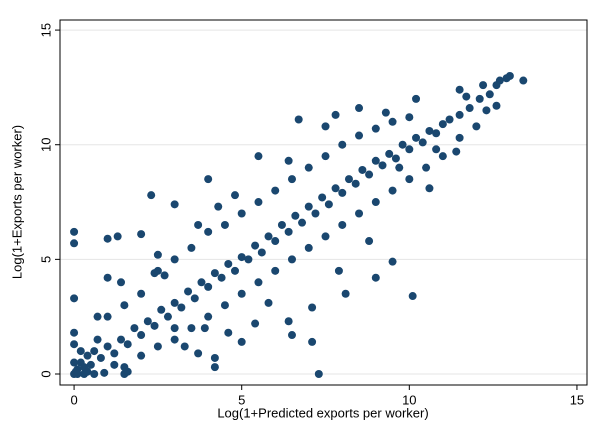  I want to click on y-tick-label: 0, so click(45, 373).